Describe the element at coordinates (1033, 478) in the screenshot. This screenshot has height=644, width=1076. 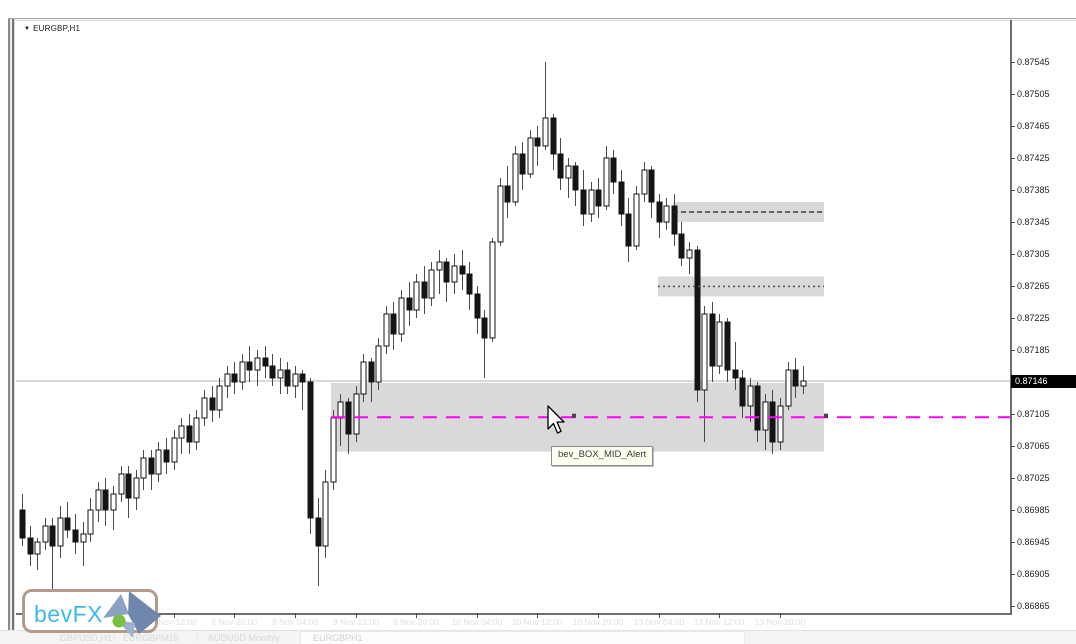
I see `price-tick-label: 0.87025` at that location.